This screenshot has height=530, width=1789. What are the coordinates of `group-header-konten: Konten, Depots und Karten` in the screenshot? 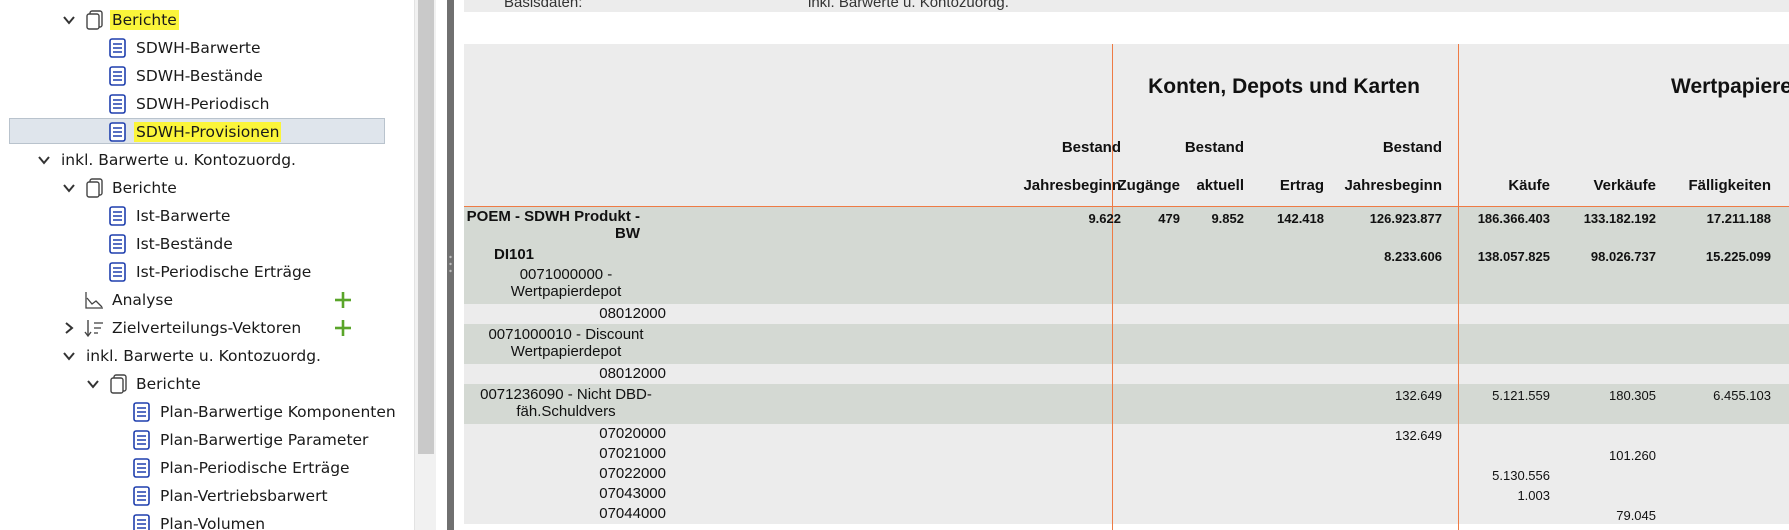 It's located at (1284, 86).